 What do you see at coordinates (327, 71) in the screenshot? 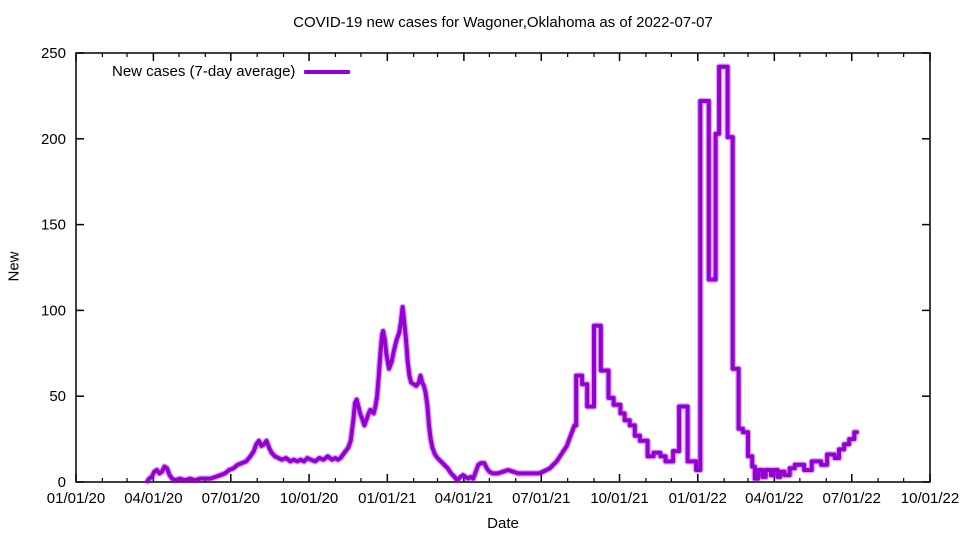
I see `legend-line-swatch` at bounding box center [327, 71].